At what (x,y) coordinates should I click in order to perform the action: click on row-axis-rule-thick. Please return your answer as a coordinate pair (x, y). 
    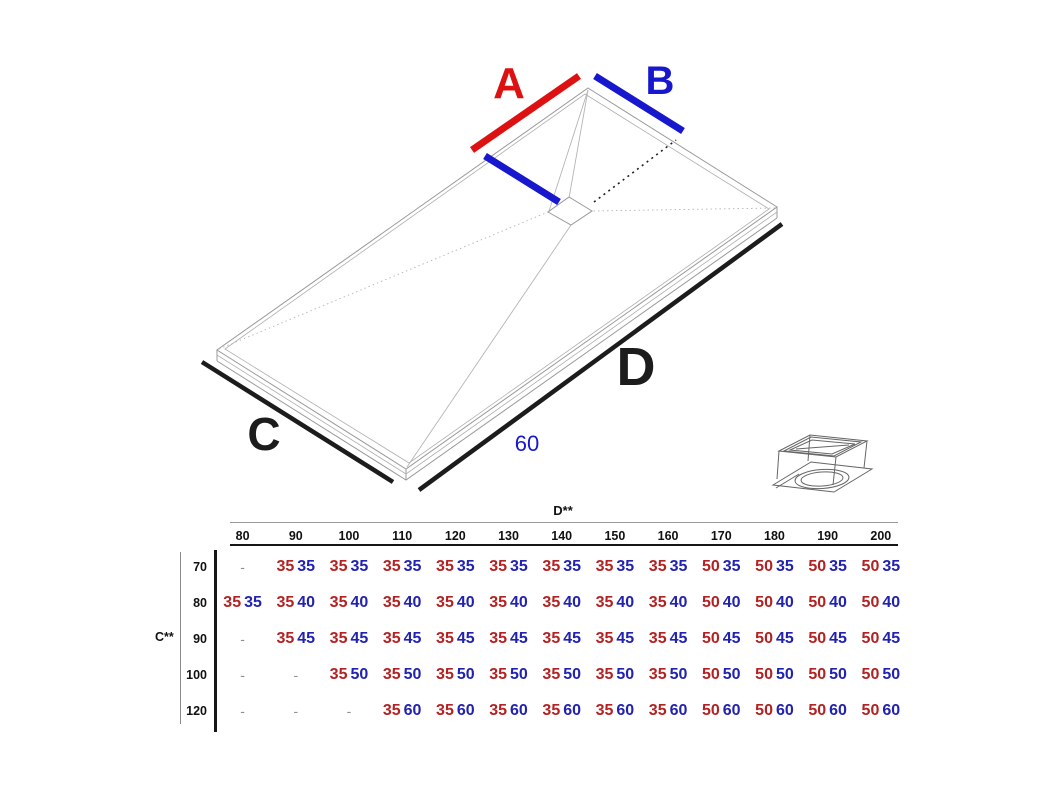
    Looking at the image, I should click on (215, 641).